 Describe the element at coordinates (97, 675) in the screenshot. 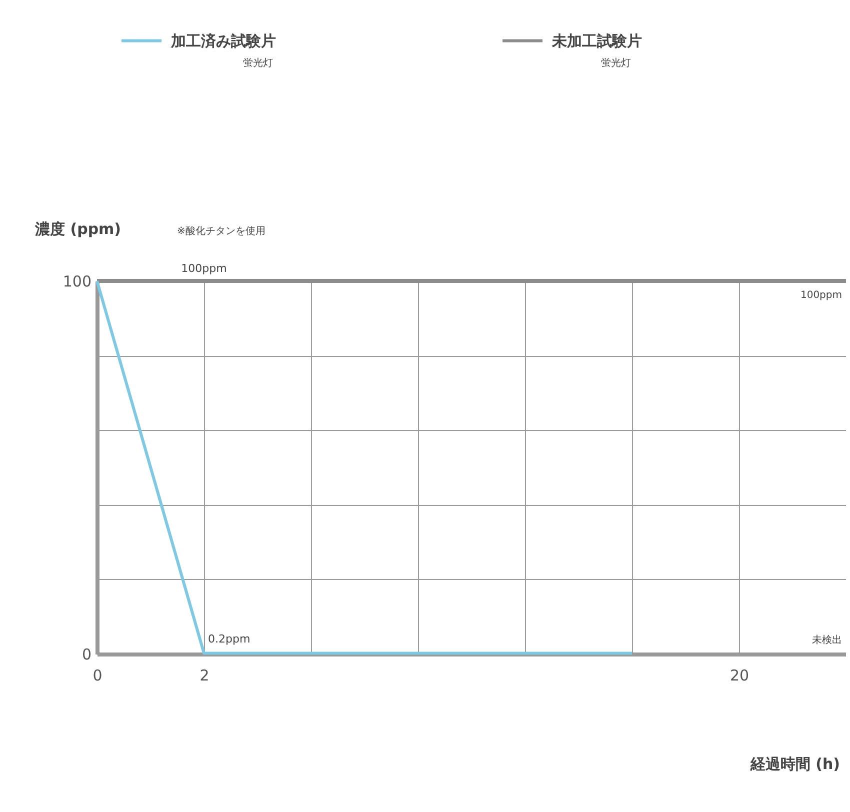

I see `x-tick-label: 0` at that location.